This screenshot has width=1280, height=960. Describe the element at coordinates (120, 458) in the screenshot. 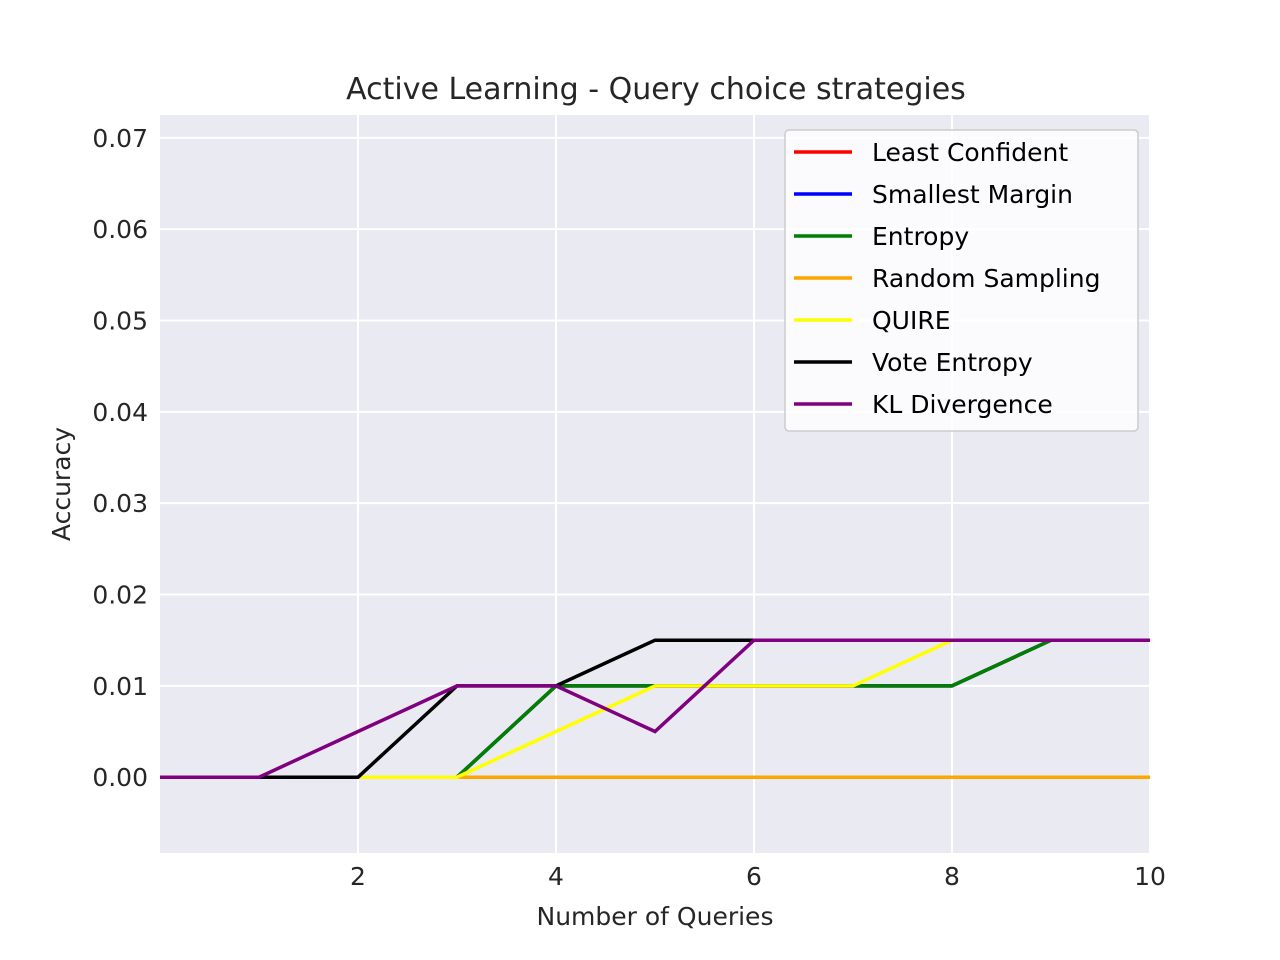

I see `y-tick-labels: 0.00 0.01 0.02 0.03 0.04 0.05 0.06 0.07` at that location.